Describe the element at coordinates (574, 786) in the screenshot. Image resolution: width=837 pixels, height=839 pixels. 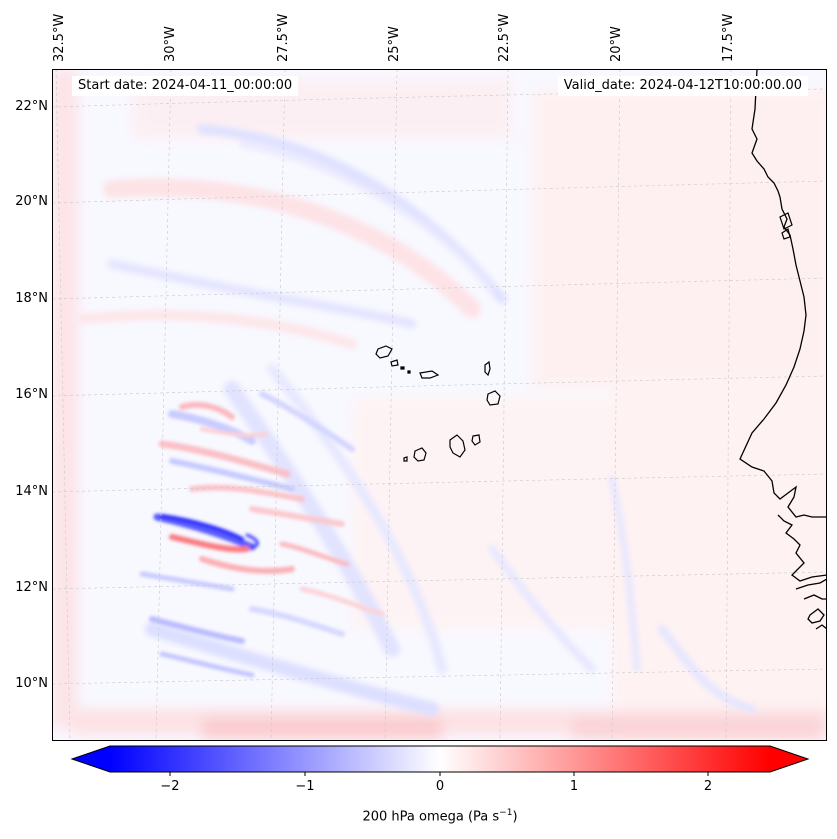
I see `colorbar-tick-1: 1` at that location.